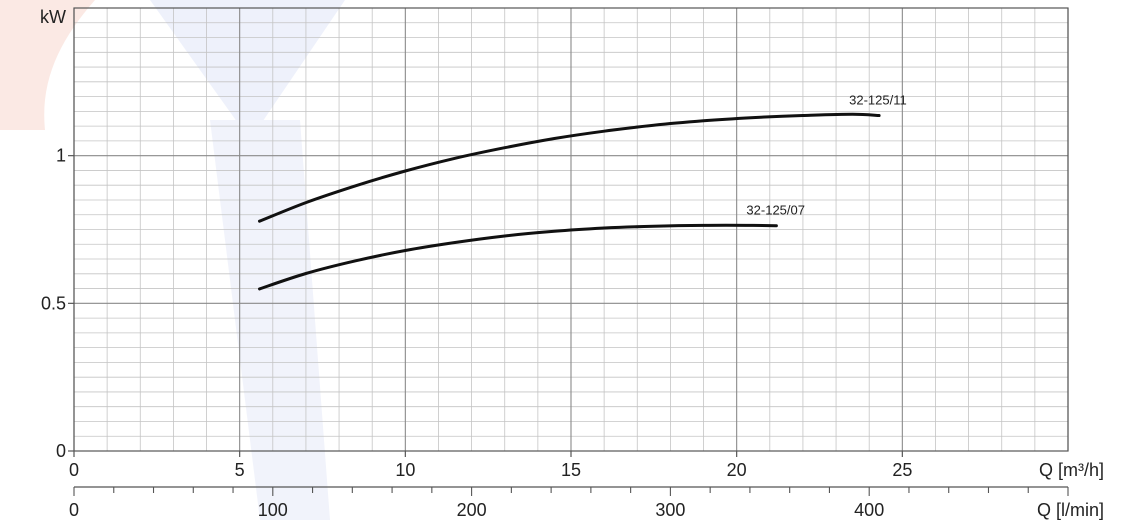 The image size is (1130, 524). Describe the element at coordinates (518, 257) in the screenshot. I see `series-line-32-125/07` at that location.